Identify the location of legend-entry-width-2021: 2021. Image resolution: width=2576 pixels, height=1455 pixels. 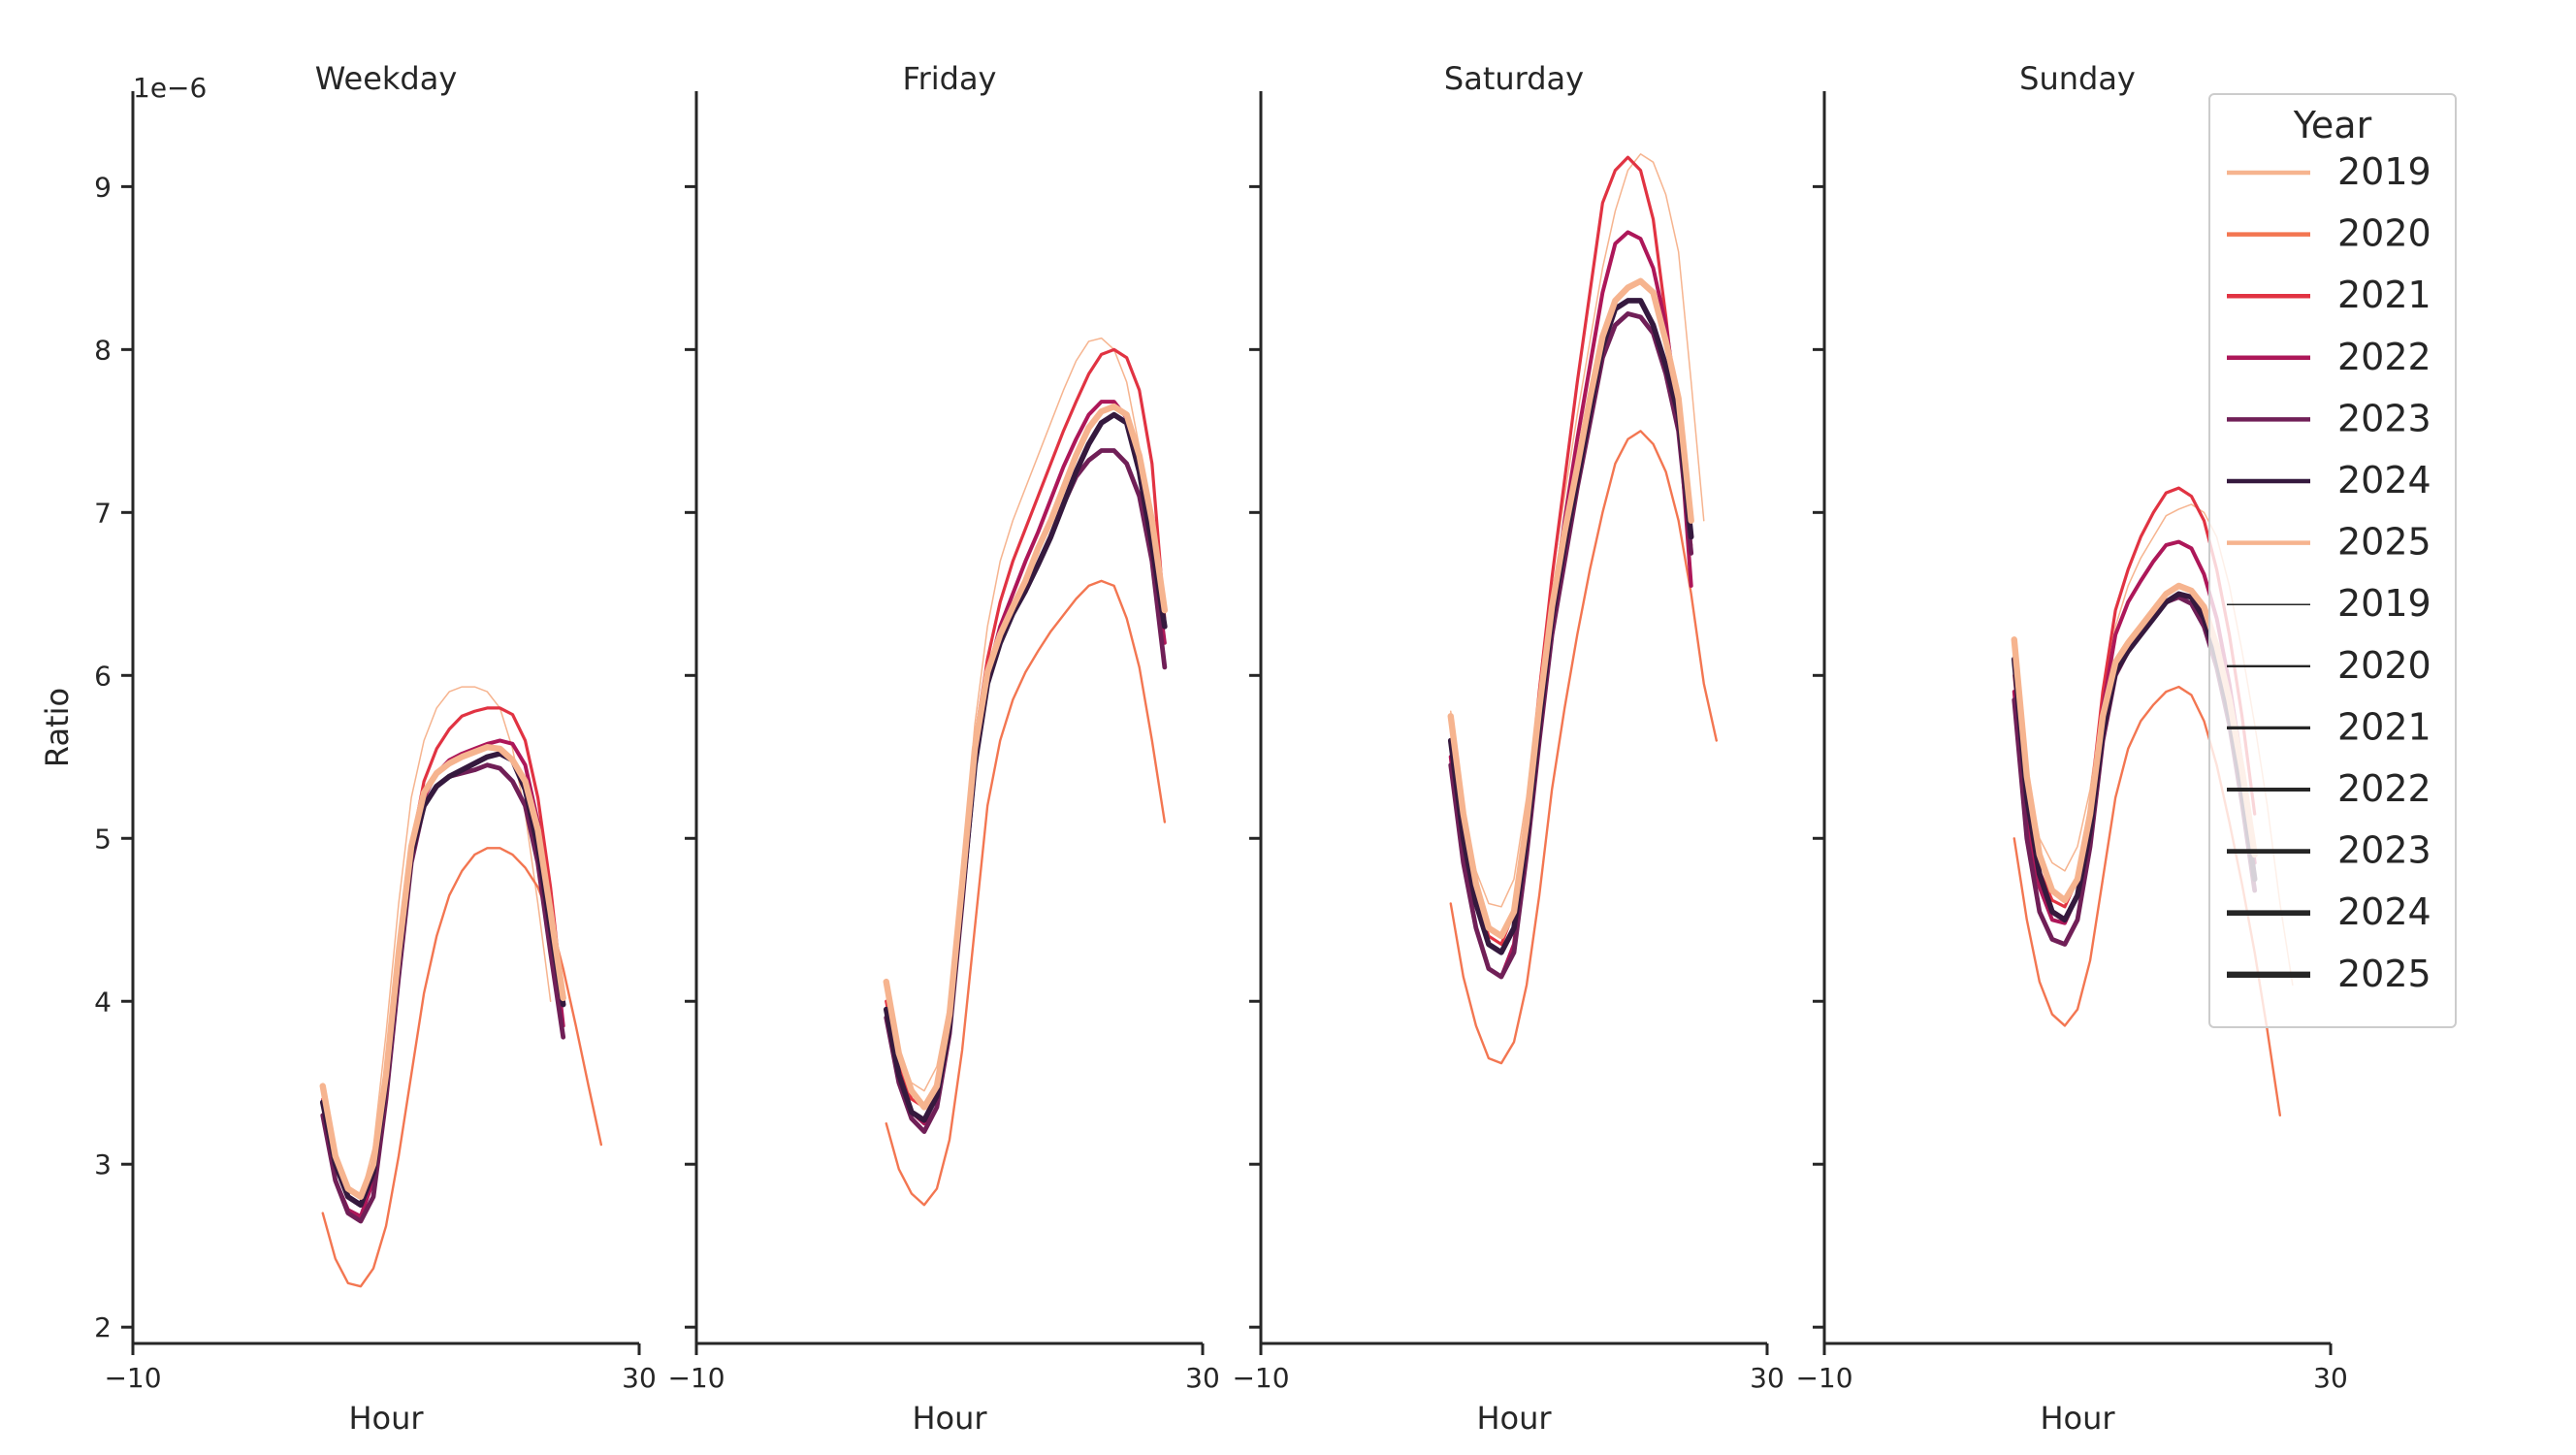
(2329, 726).